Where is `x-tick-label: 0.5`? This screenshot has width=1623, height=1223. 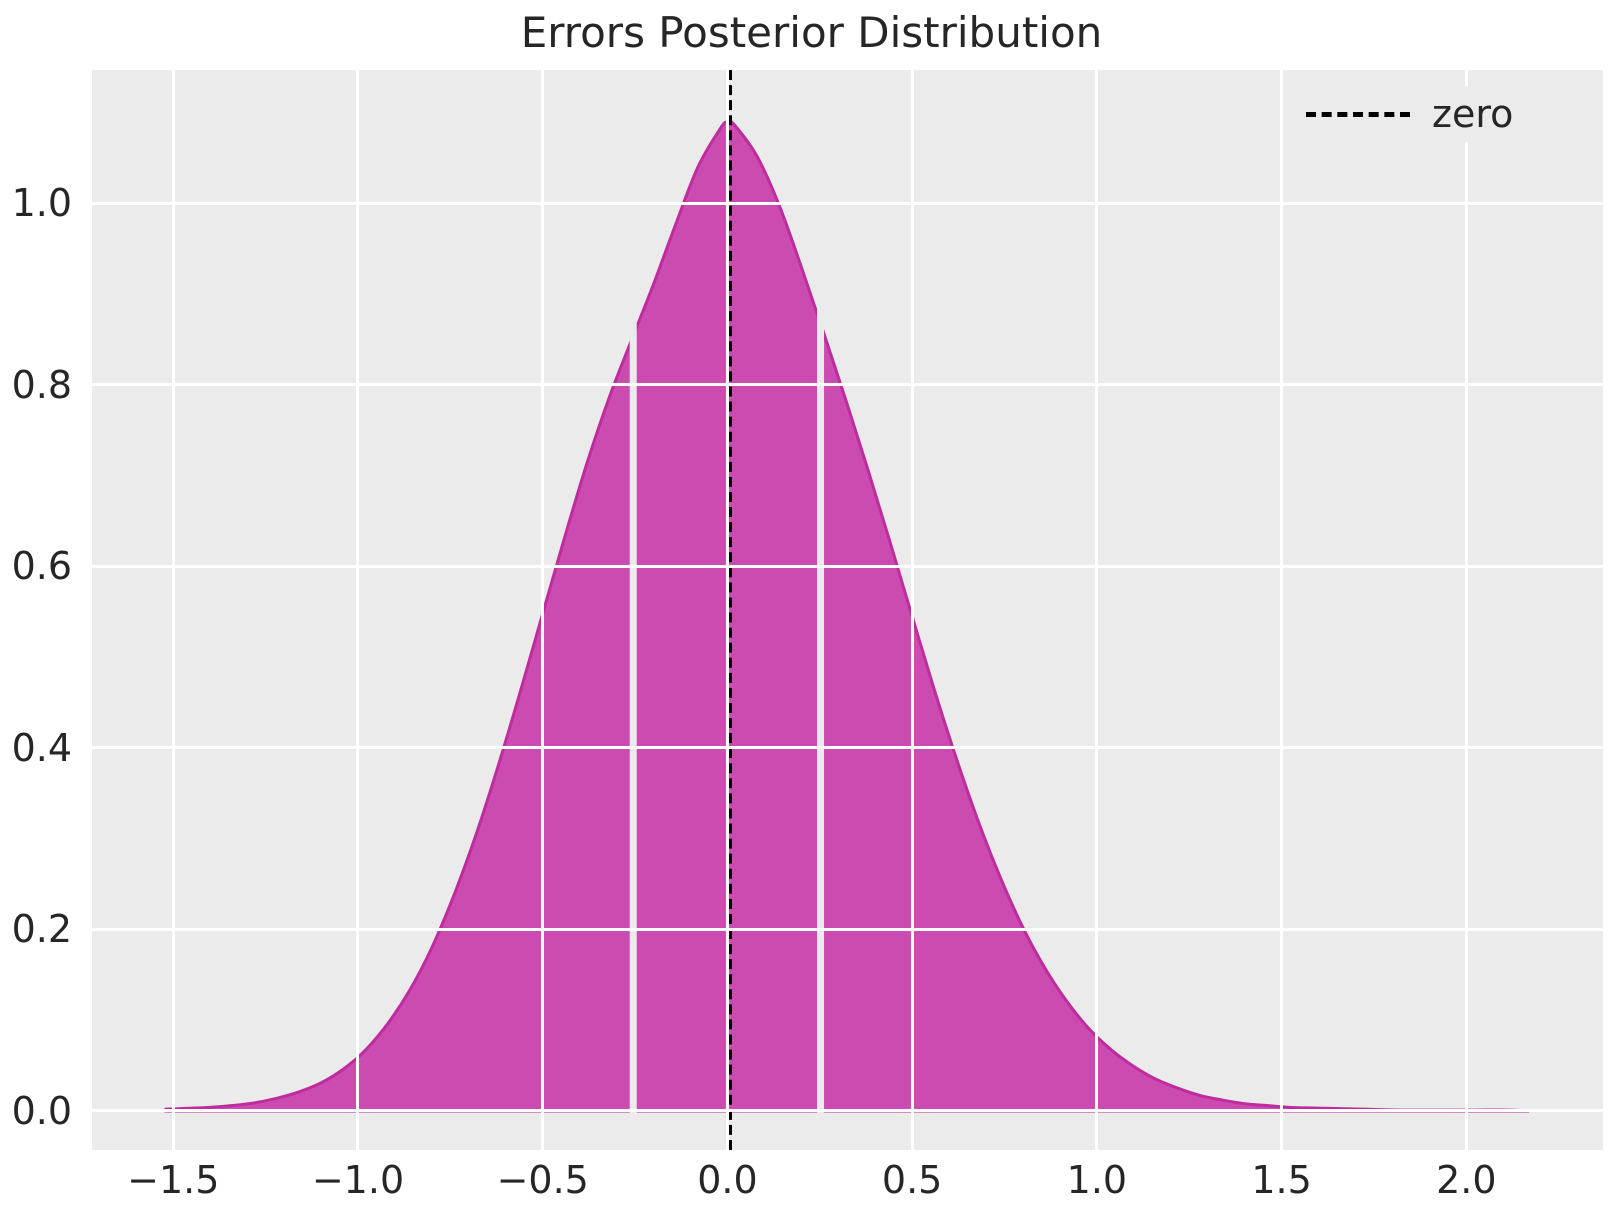 x-tick-label: 0.5 is located at coordinates (912, 1180).